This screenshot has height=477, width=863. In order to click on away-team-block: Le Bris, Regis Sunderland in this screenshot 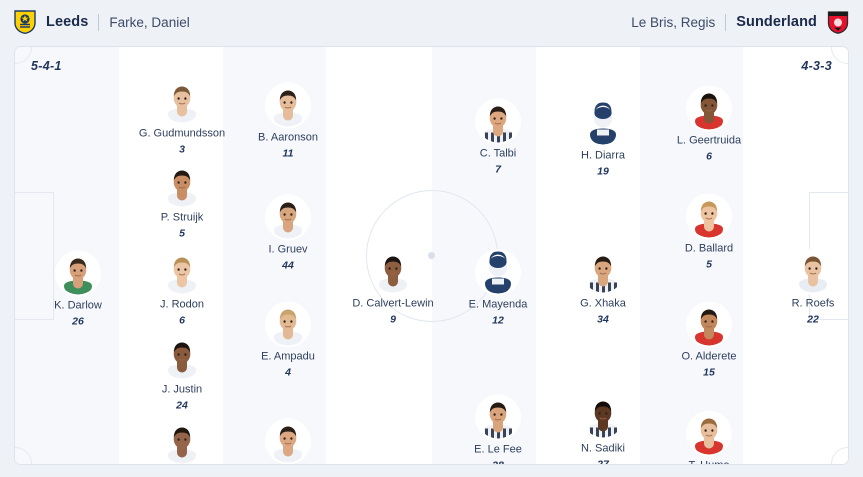, I will do `click(740, 22)`.